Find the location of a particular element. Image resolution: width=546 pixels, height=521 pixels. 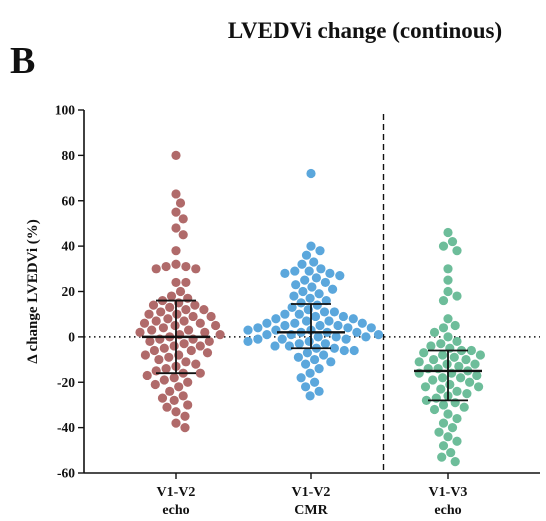

y-tick-label: 60 is located at coordinates (69, 200).